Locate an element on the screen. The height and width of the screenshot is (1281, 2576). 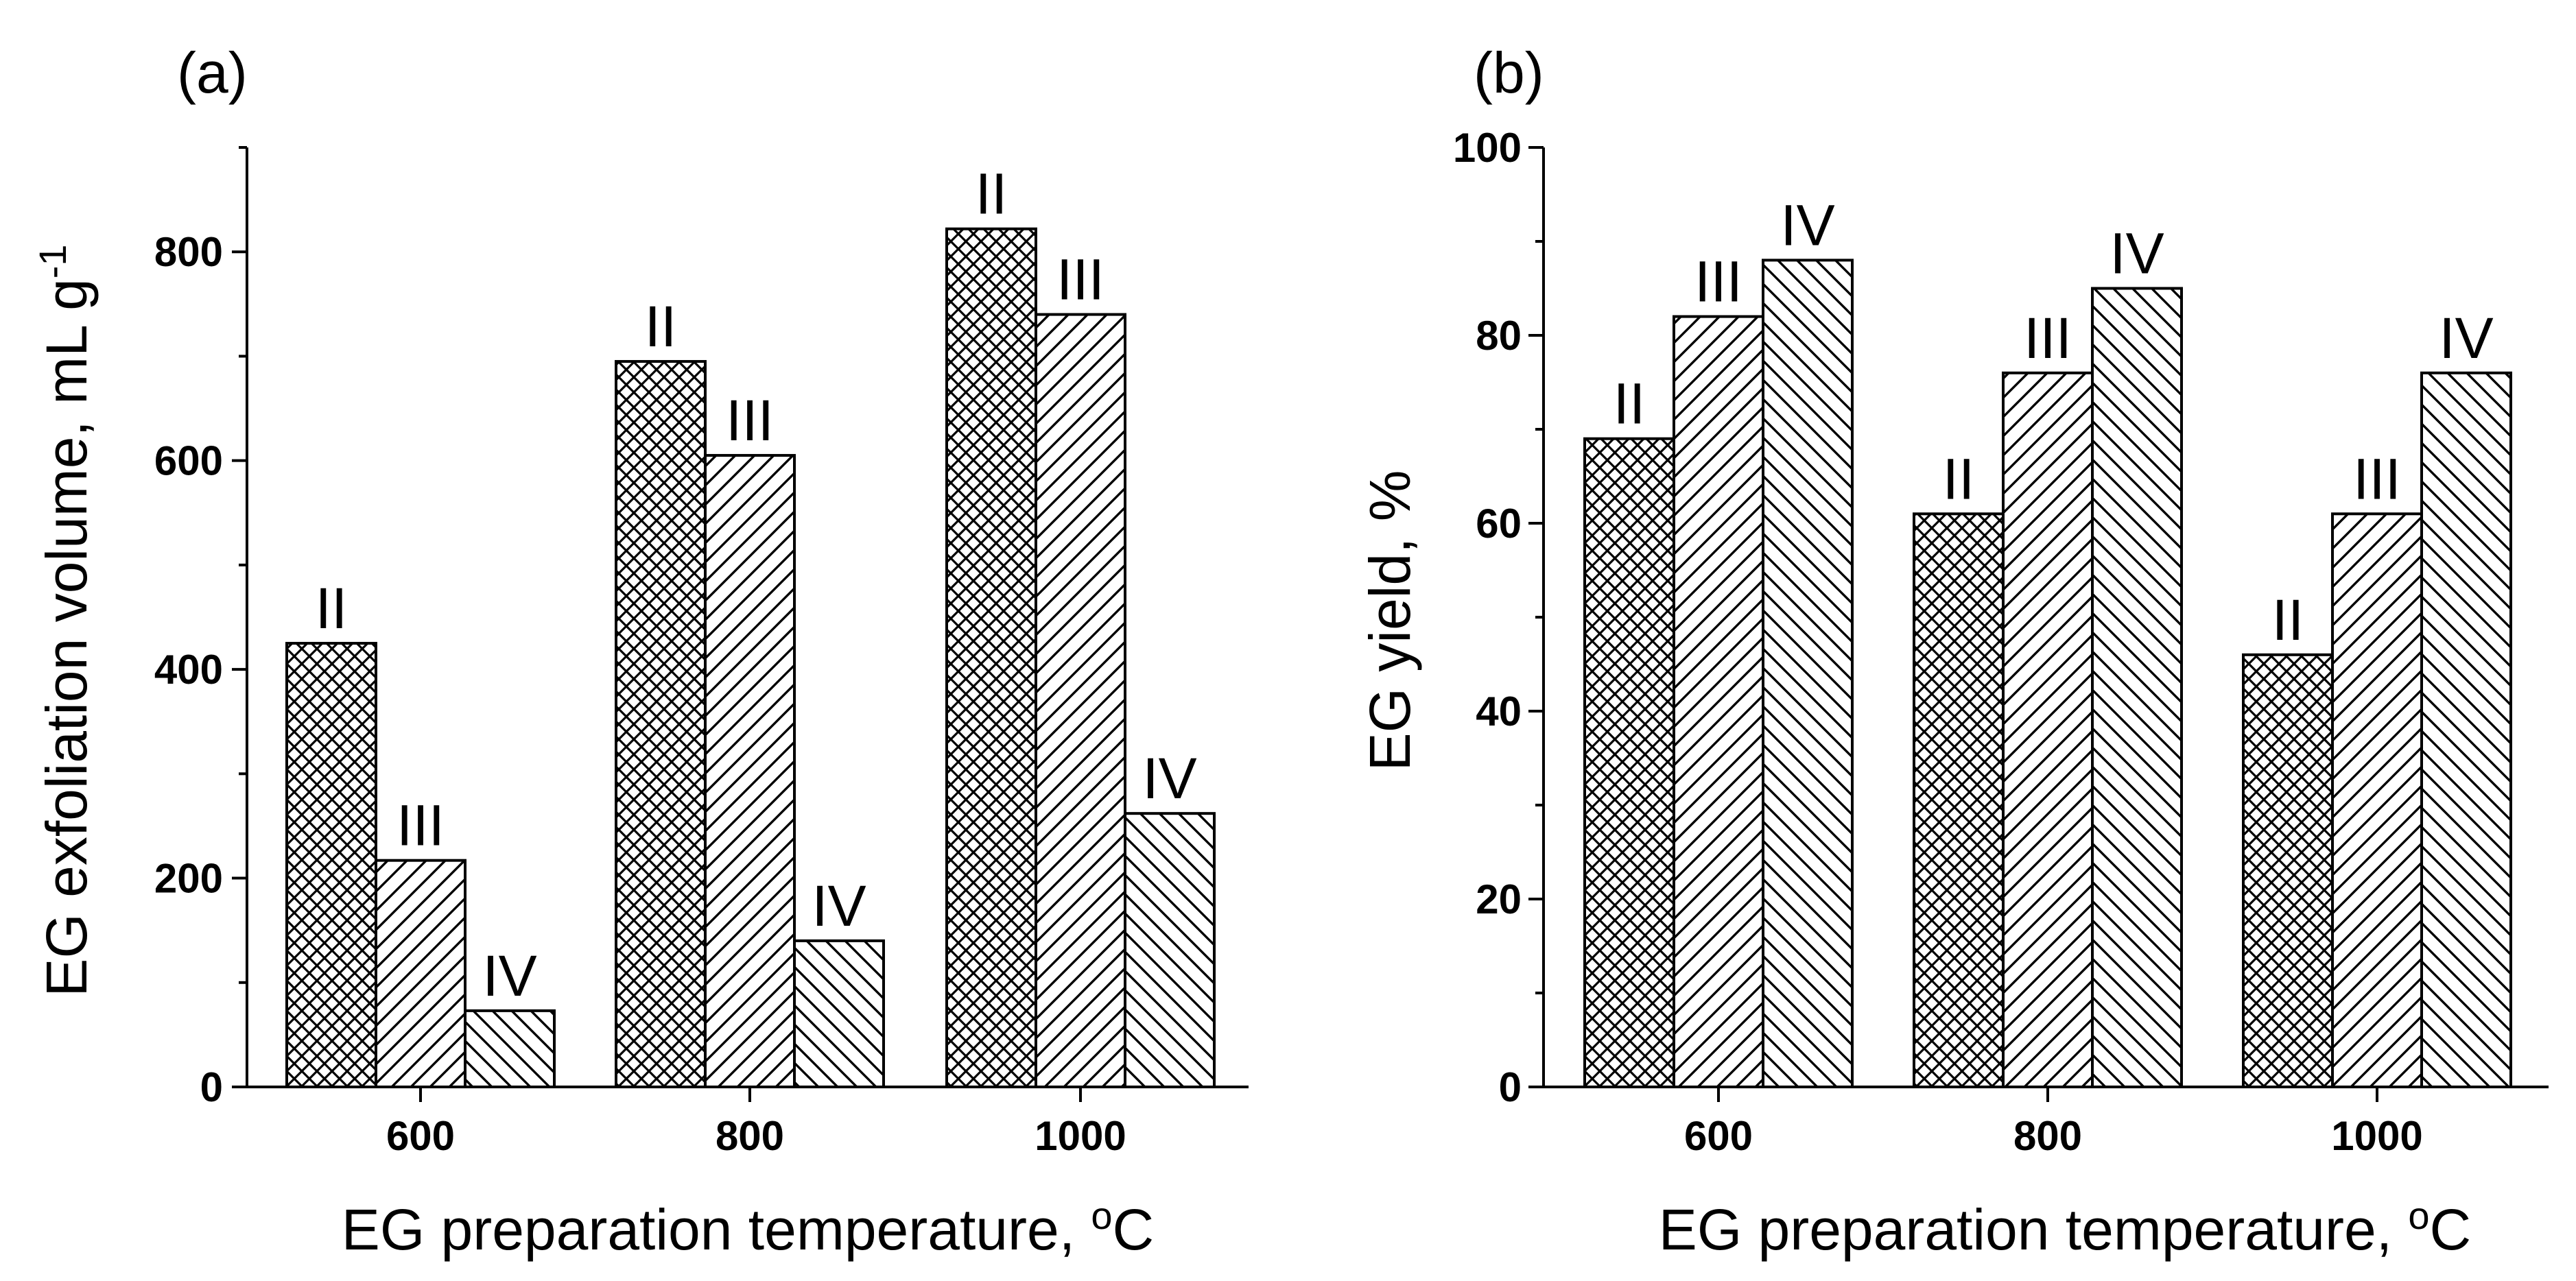
bar-a-1000-II is located at coordinates (991, 658).